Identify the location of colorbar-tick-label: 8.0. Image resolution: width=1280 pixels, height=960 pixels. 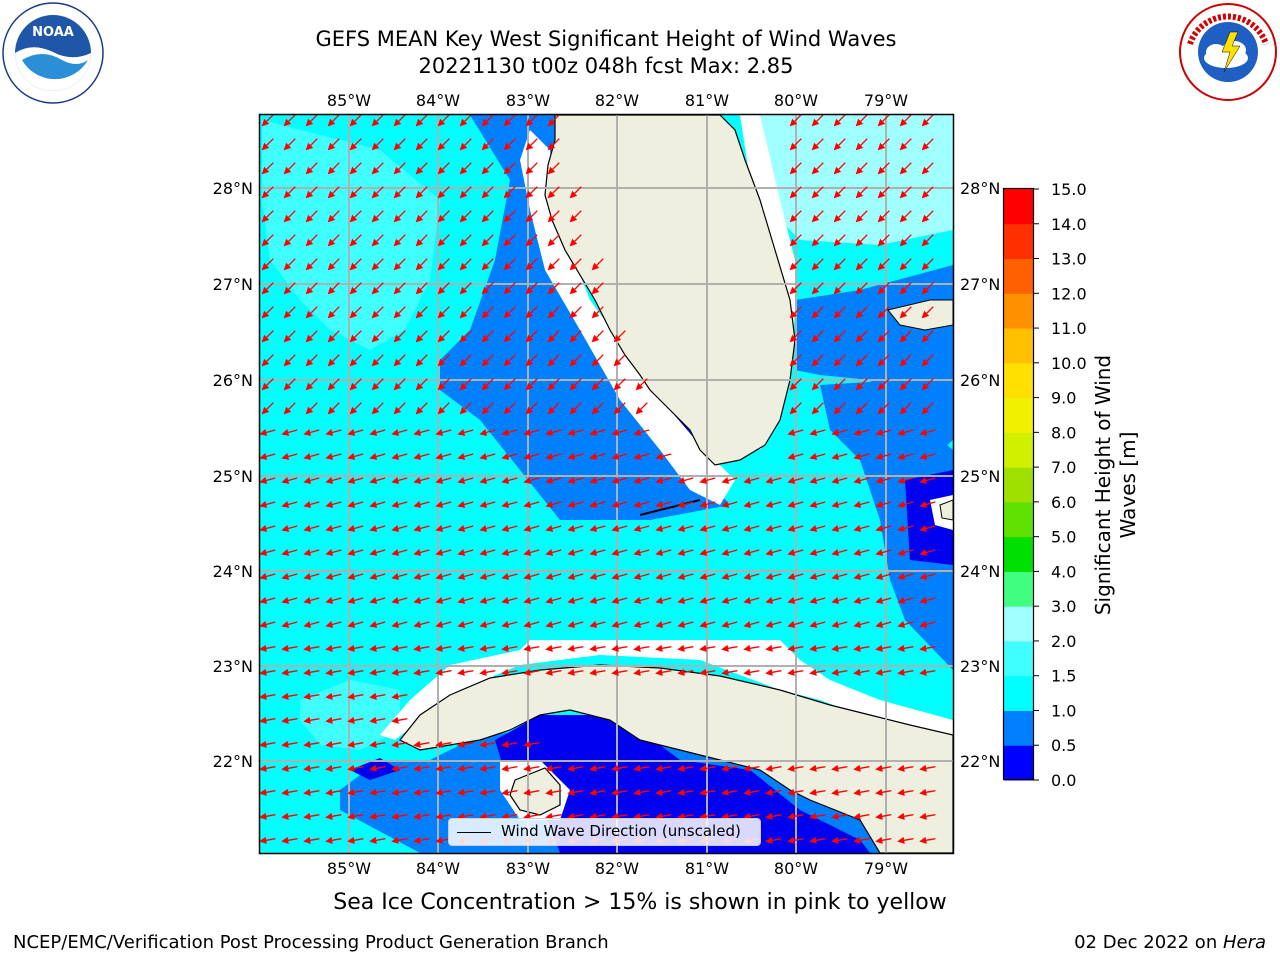
(1063, 432).